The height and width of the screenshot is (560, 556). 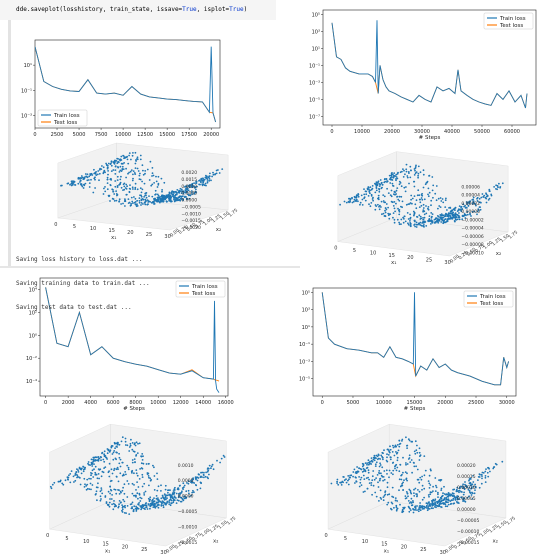 What do you see at coordinates (452, 132) in the screenshot?
I see `x-tick-label: 40000` at bounding box center [452, 132].